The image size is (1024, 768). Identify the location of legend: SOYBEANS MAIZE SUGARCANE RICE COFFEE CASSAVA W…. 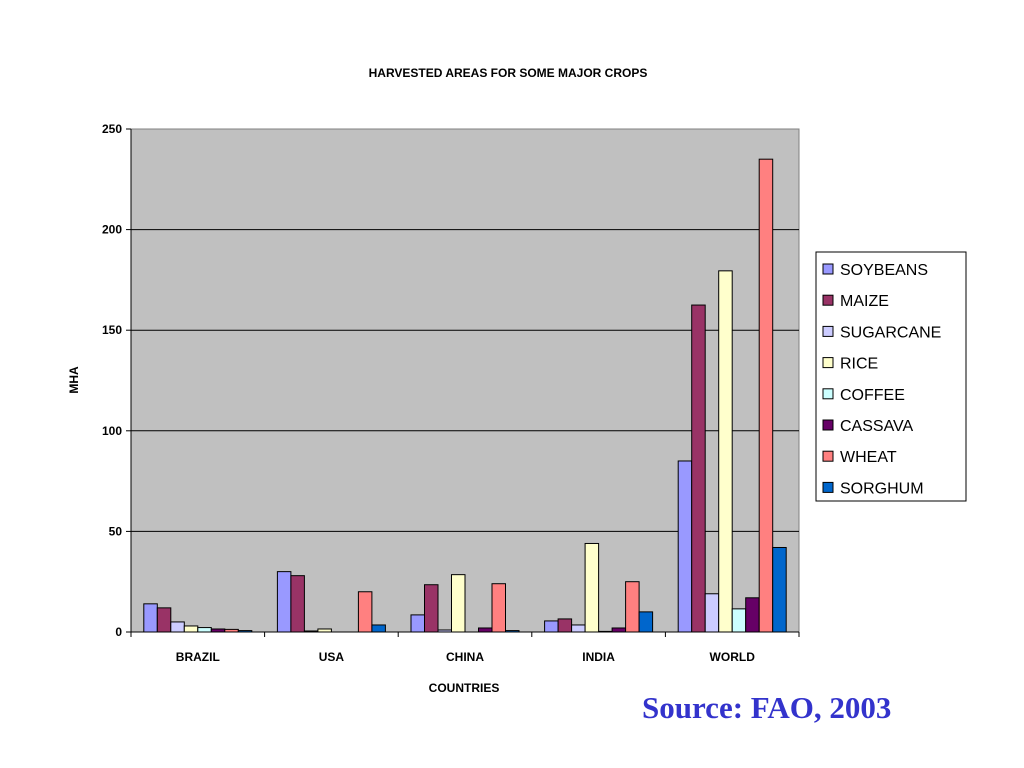
(891, 376).